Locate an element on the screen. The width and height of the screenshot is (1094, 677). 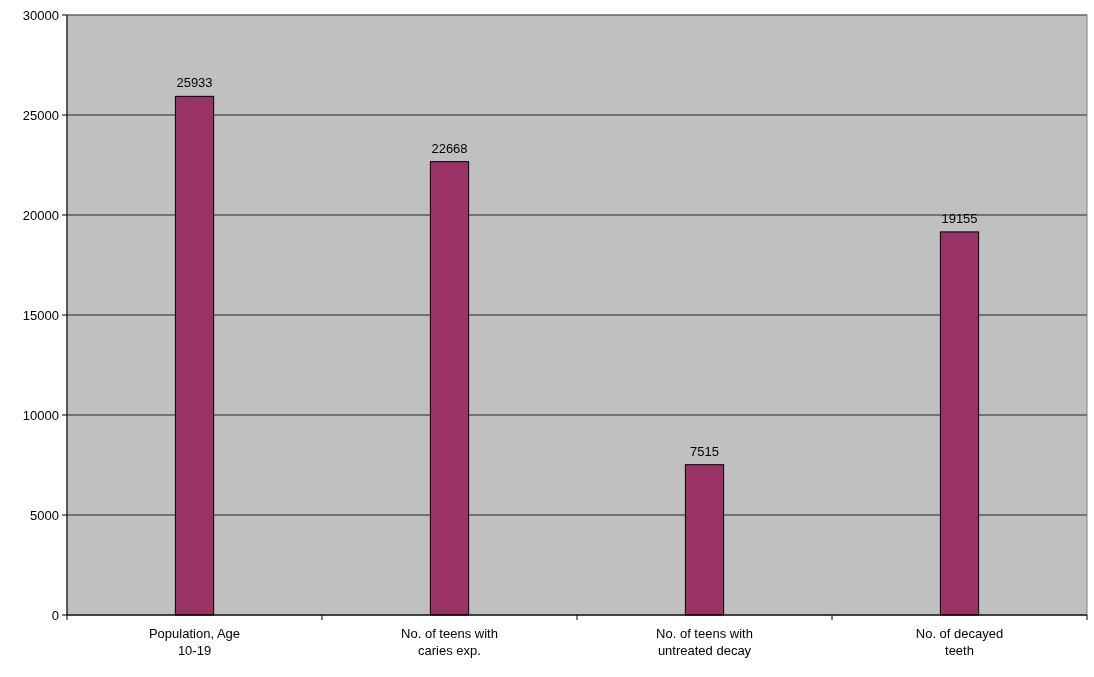
data-label: 22668 is located at coordinates (449, 148).